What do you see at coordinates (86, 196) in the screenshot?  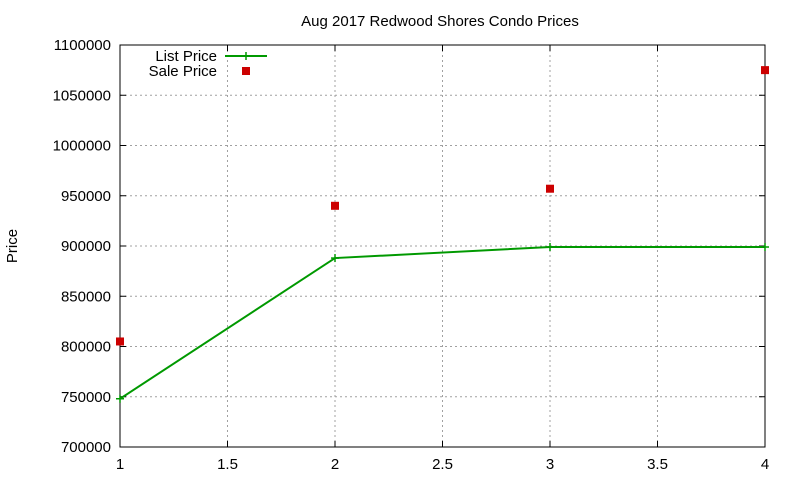 I see `y-tick-label: 950000` at bounding box center [86, 196].